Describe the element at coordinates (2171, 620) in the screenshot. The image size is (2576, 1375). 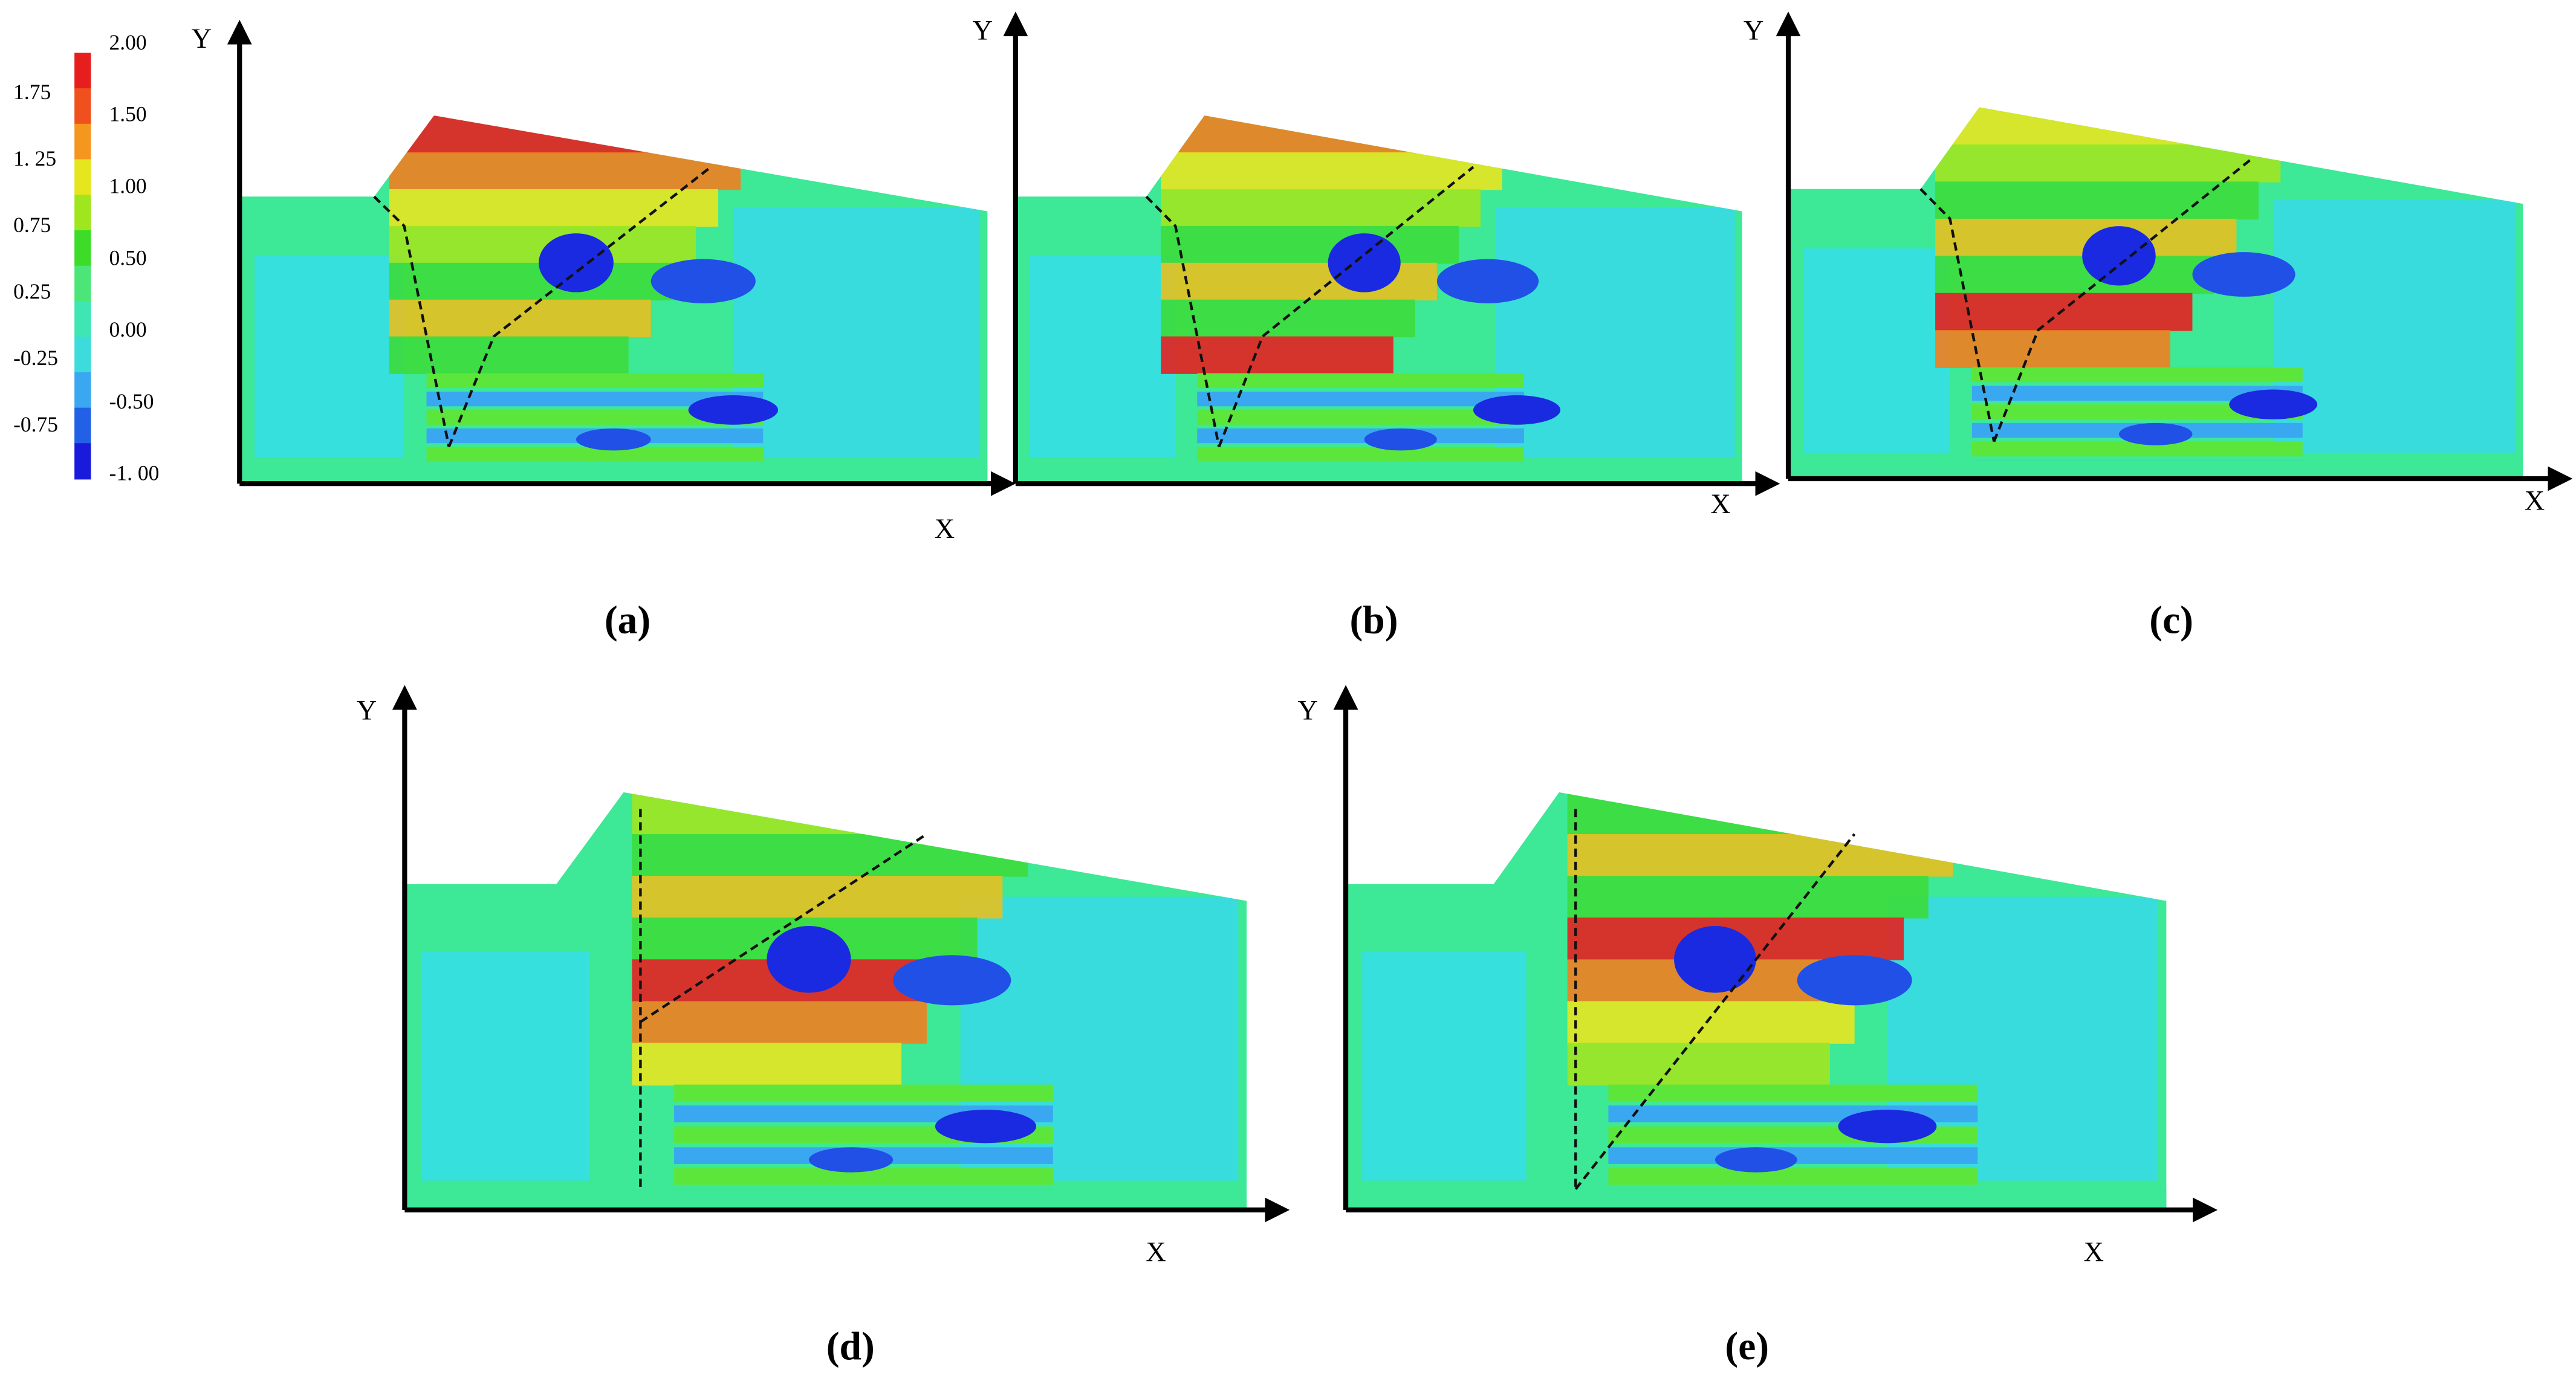
I see `caption: (c)` at that location.